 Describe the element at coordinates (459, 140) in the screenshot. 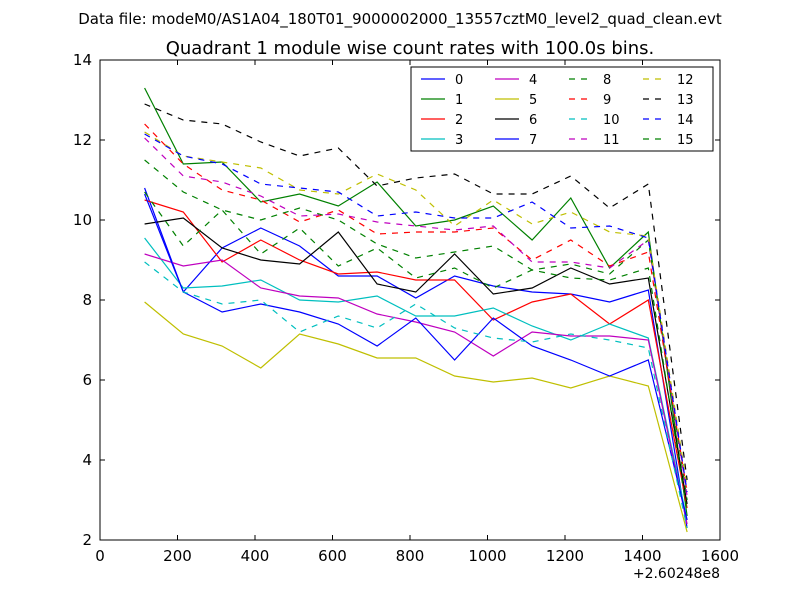

I see `legend-label-3: 3` at that location.